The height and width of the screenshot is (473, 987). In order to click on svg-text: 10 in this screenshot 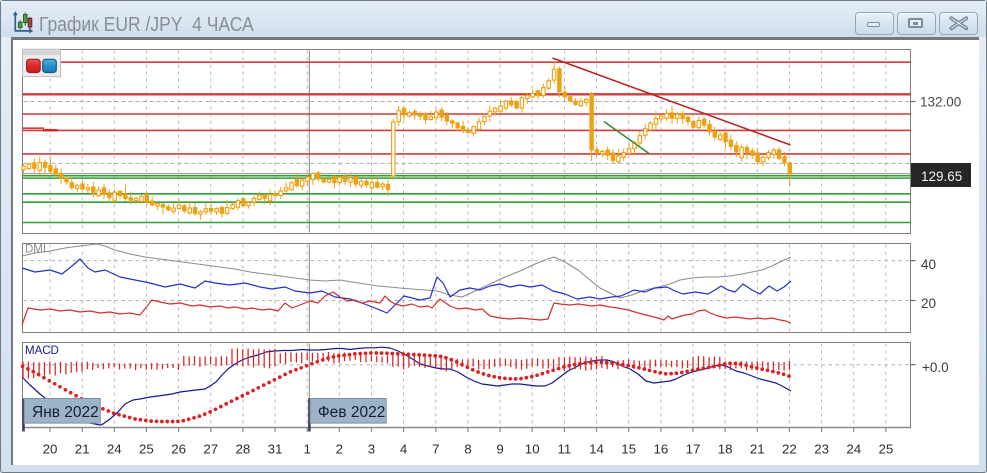, I will do `click(532, 449)`.